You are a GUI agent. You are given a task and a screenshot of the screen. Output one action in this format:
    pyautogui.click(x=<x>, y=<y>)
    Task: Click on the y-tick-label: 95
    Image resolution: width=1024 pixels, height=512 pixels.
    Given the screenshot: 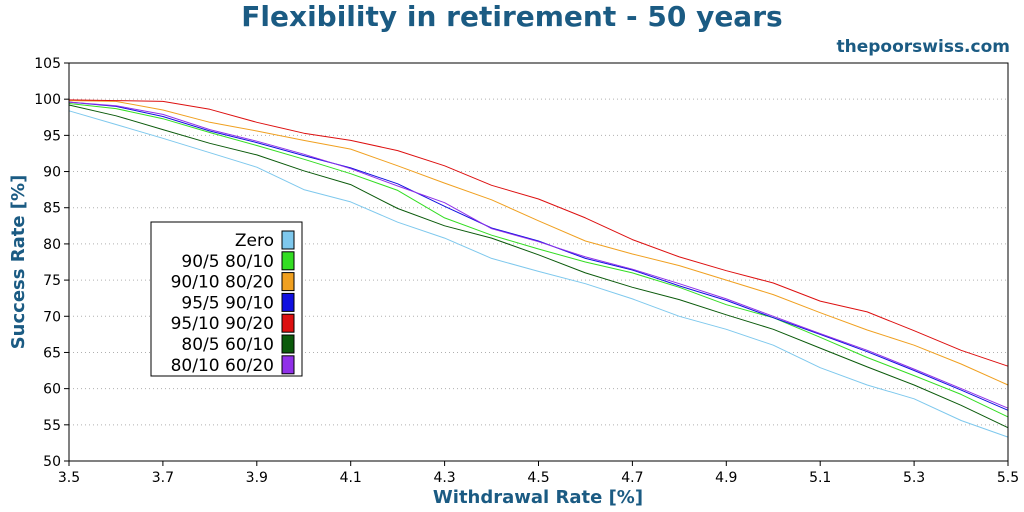 What is the action you would take?
    pyautogui.click(x=52, y=136)
    